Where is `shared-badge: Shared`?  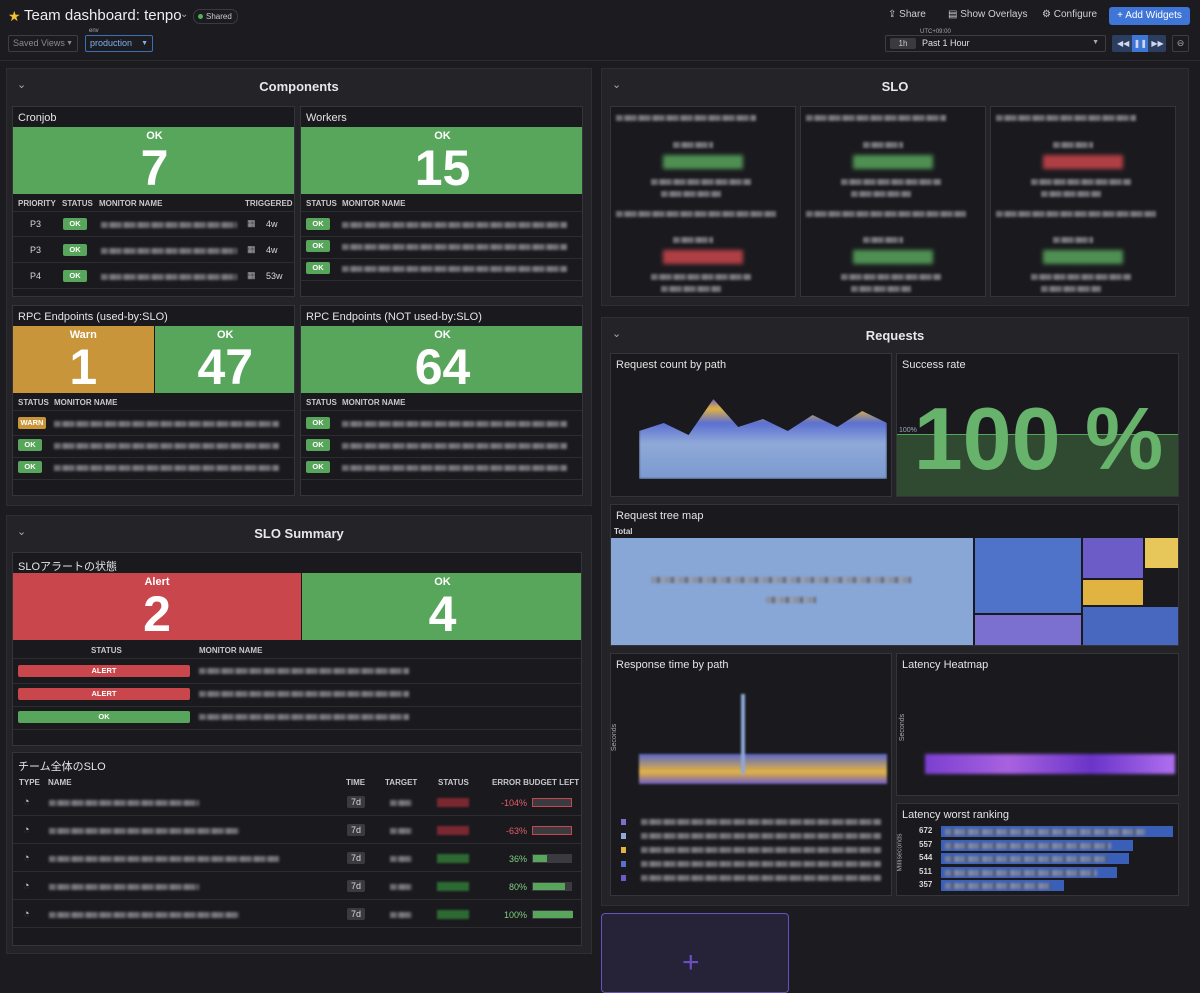 shared-badge: Shared is located at coordinates (215, 16).